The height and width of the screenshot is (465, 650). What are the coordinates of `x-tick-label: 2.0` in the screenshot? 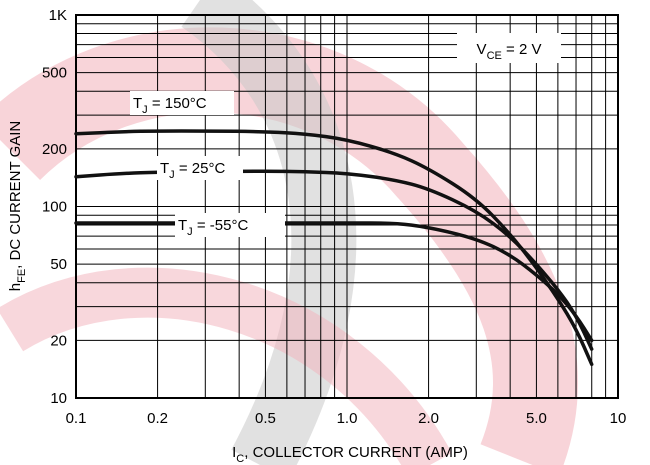 It's located at (428, 418).